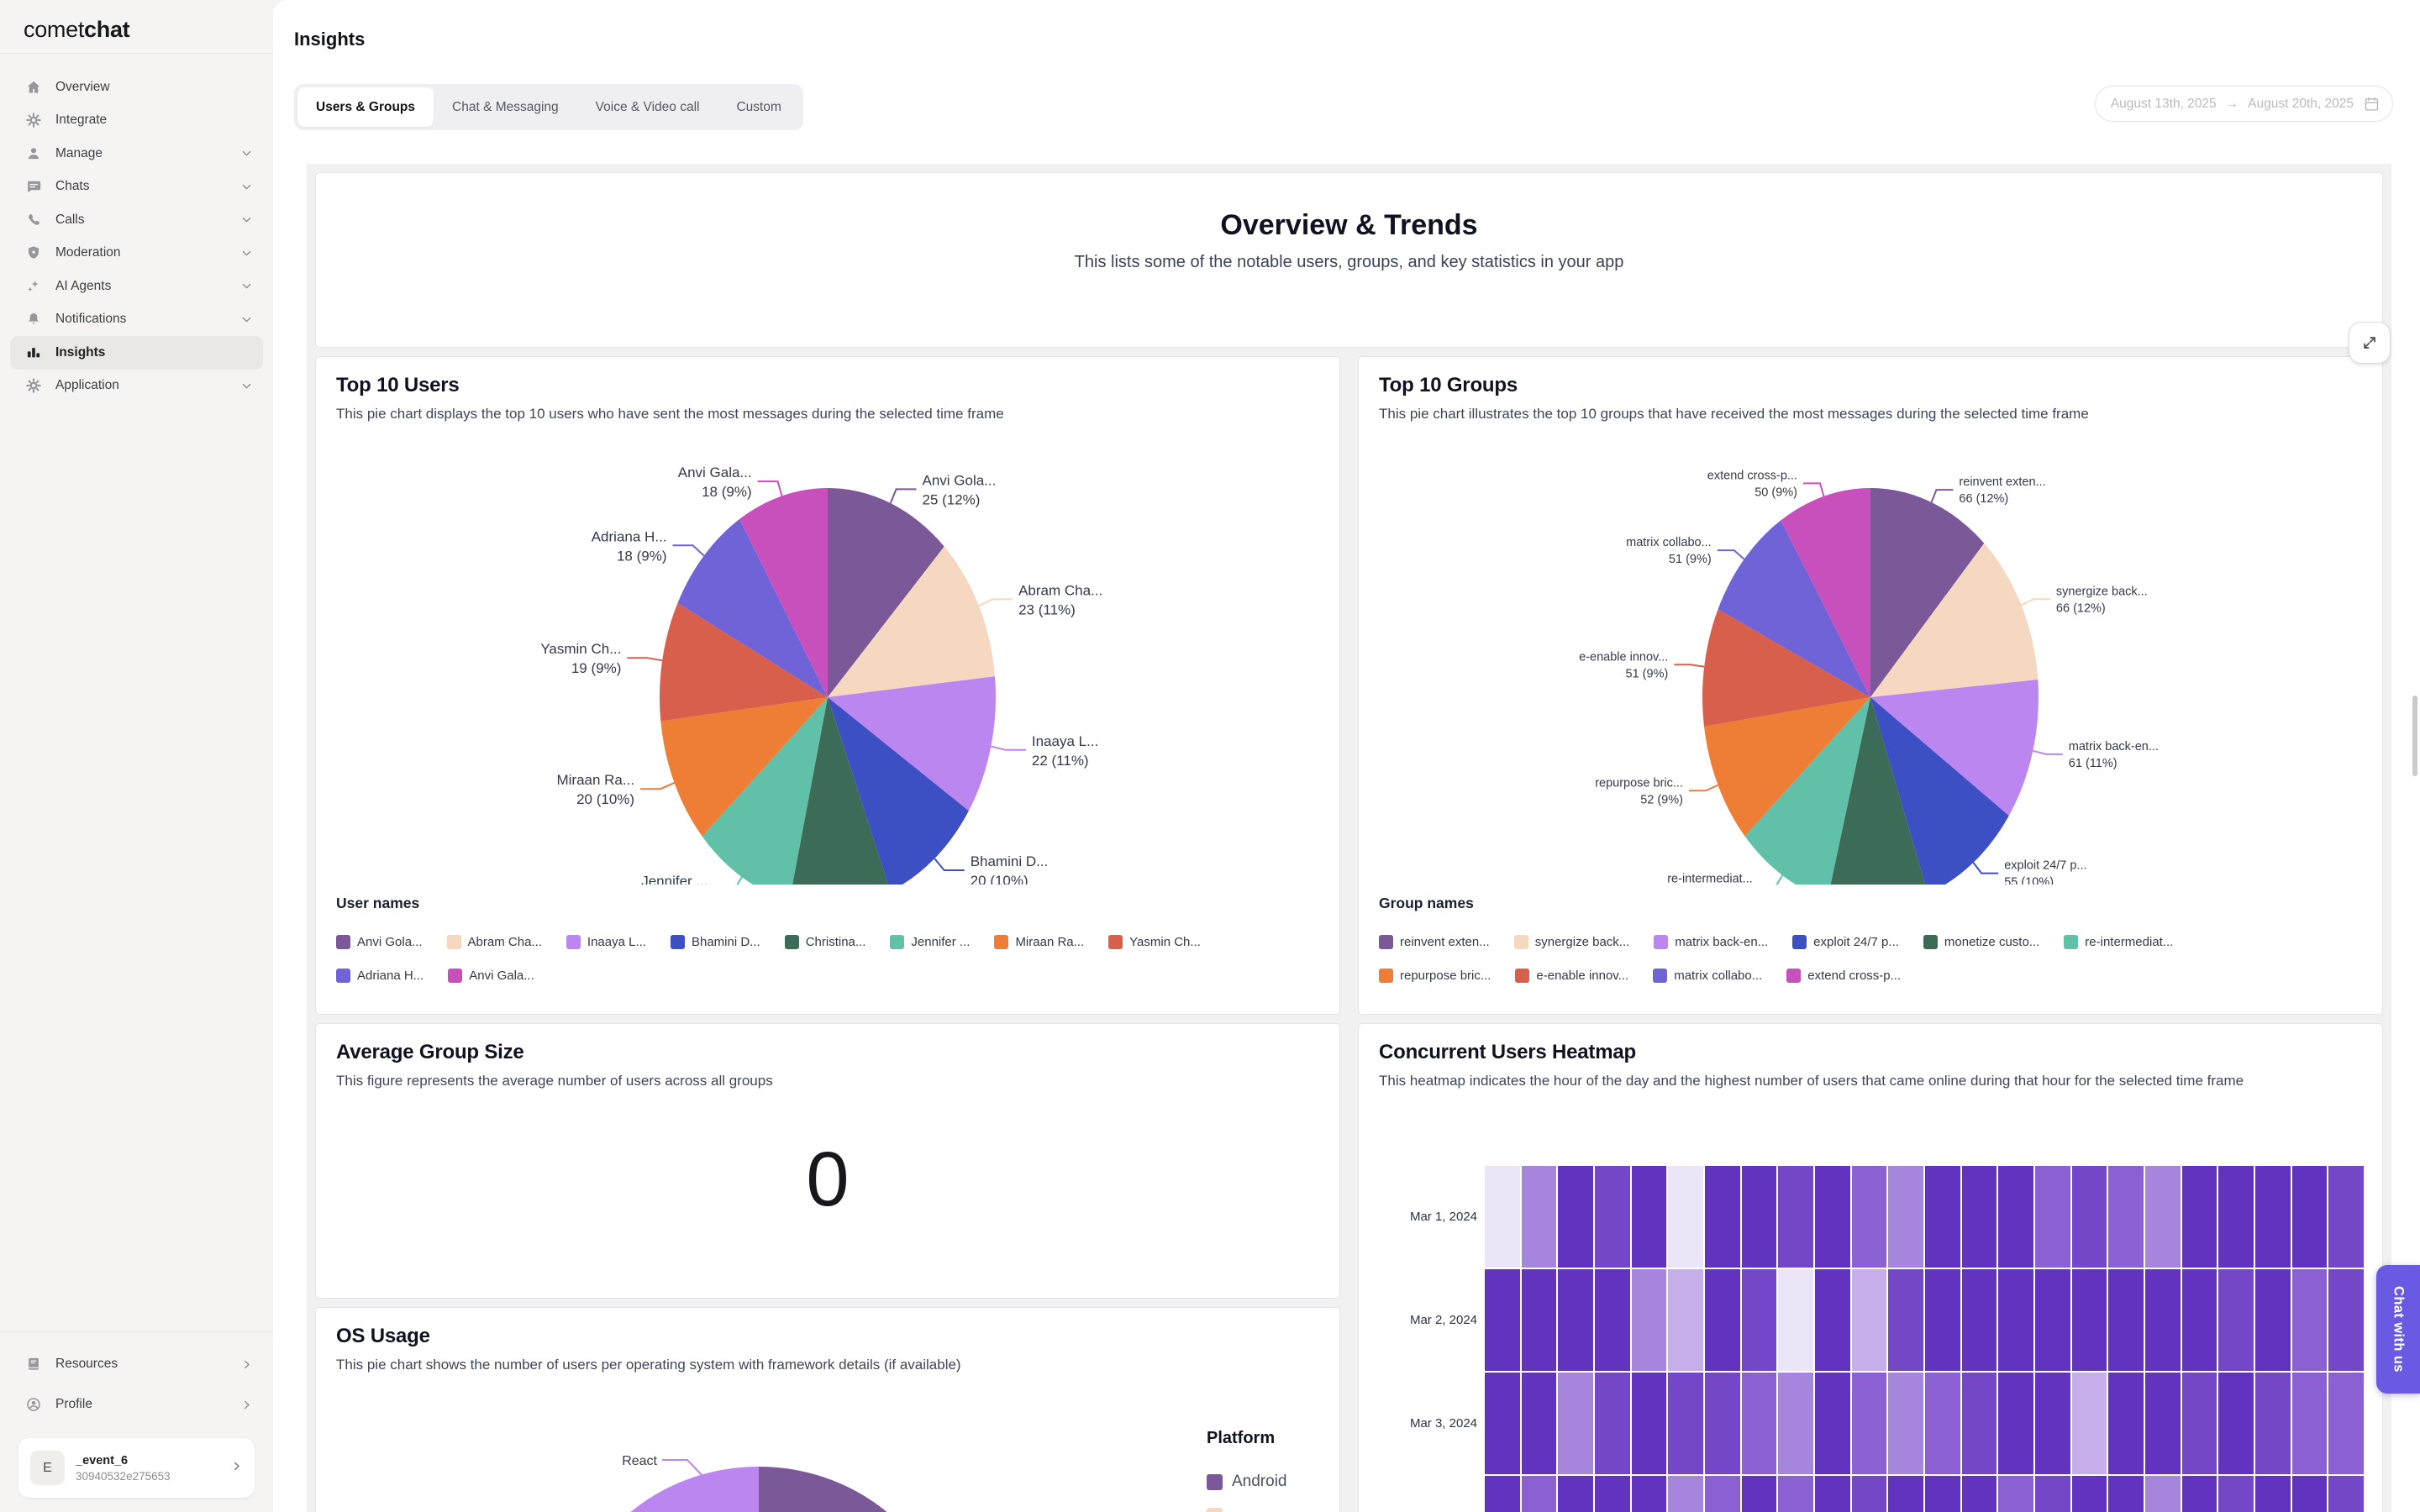  What do you see at coordinates (2243, 104) in the screenshot?
I see `date-range-picker: August 13th, 2025 → August 20th, 2025` at bounding box center [2243, 104].